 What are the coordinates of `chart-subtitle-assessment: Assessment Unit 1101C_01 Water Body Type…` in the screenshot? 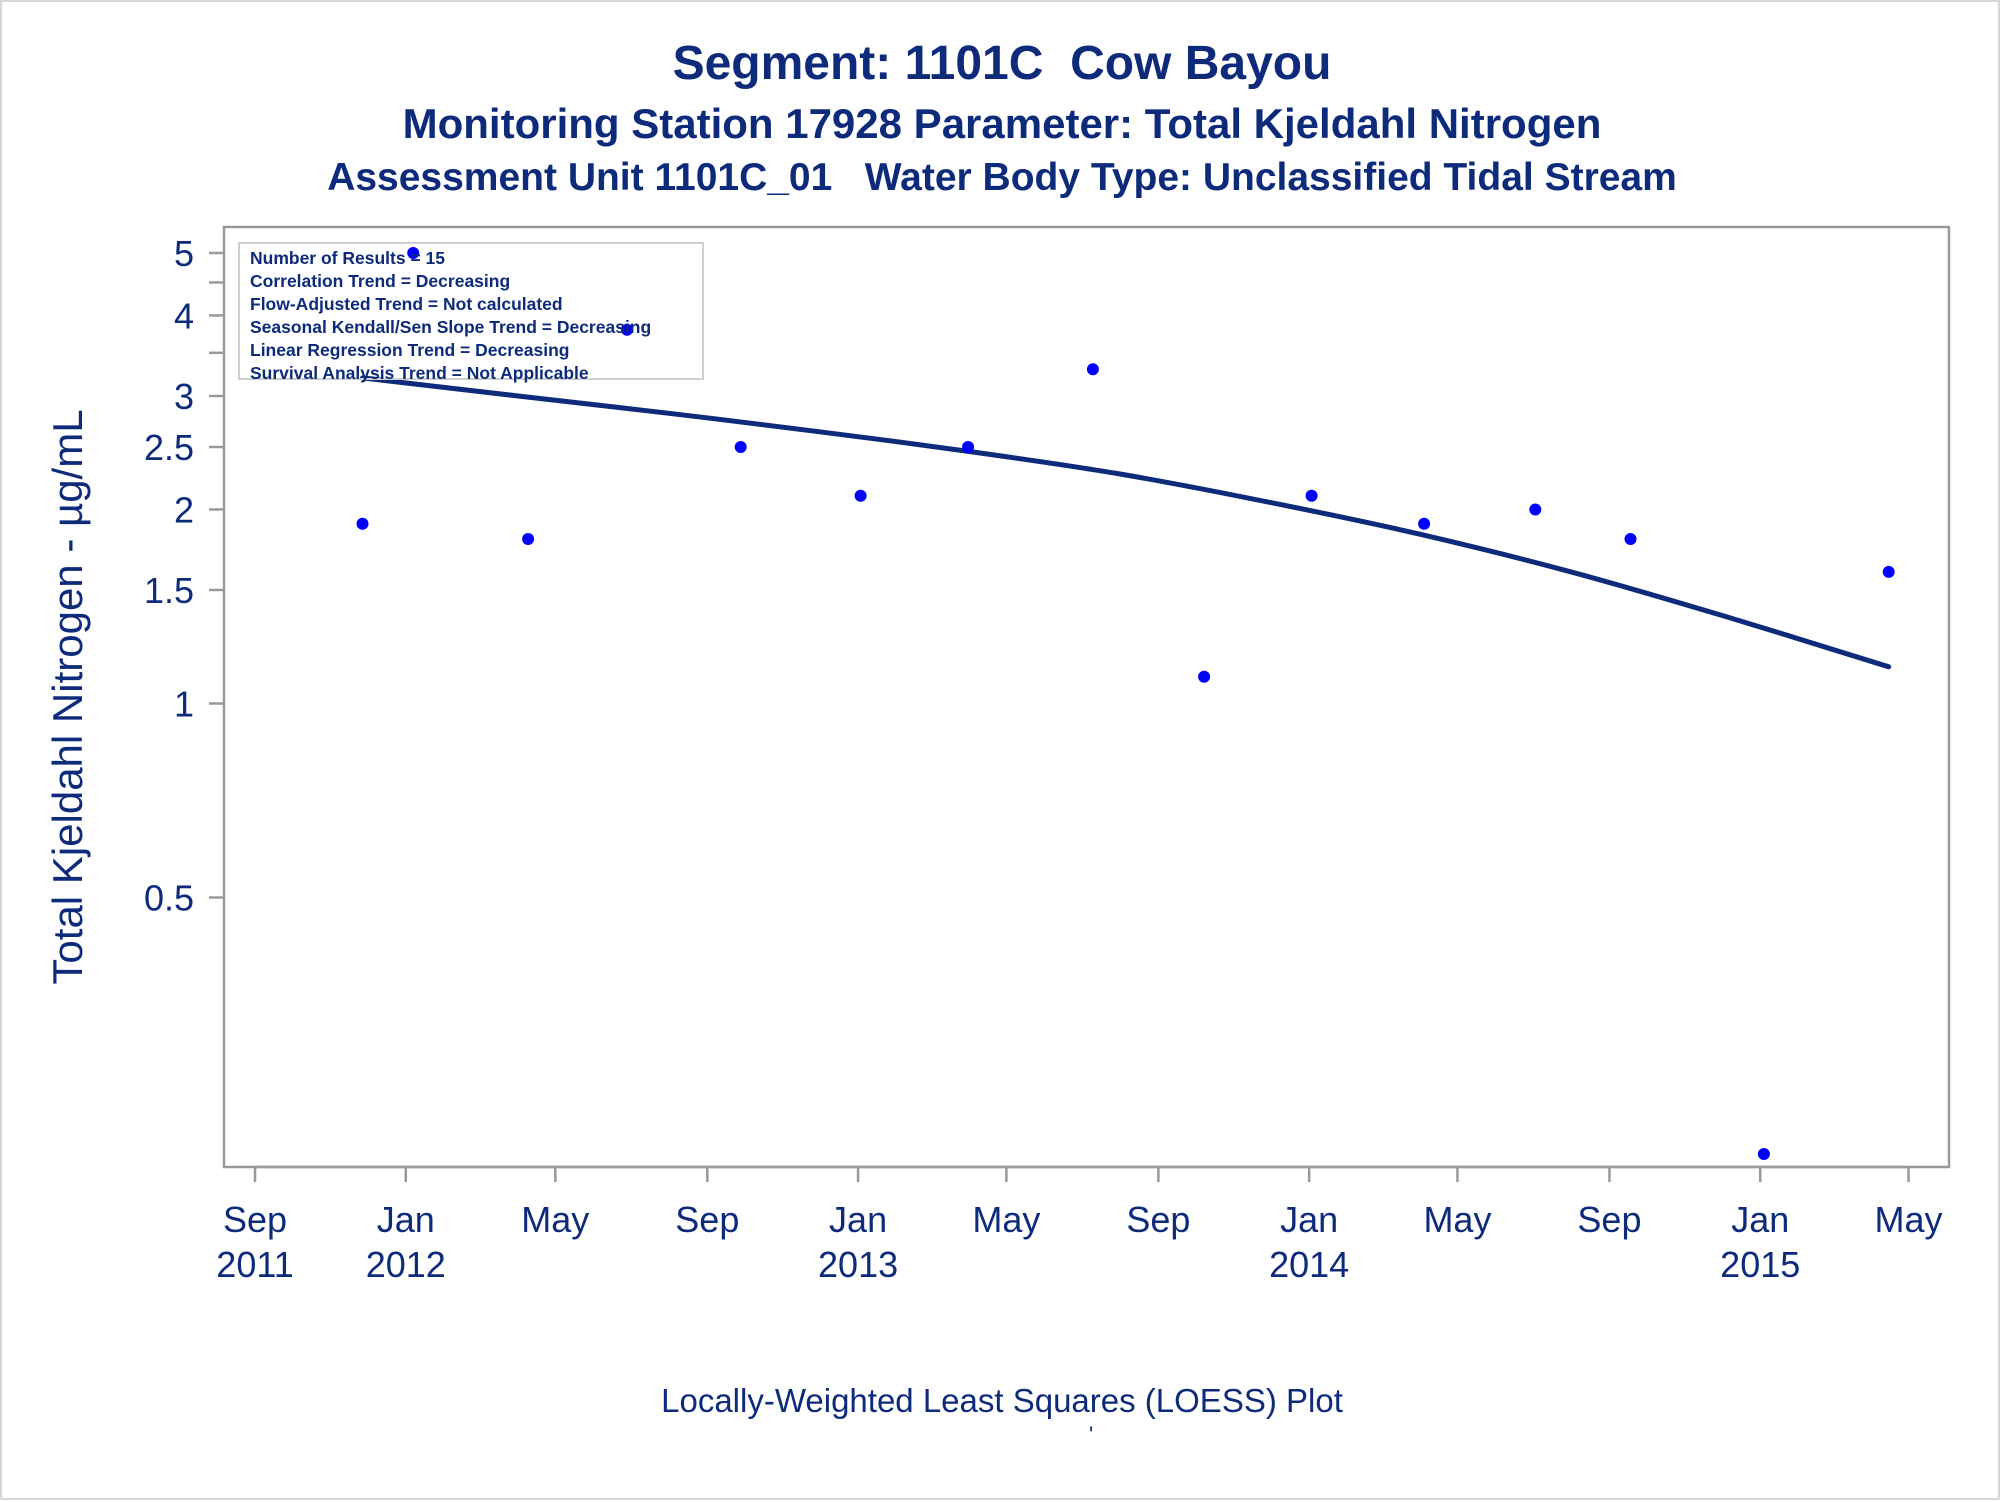 It's located at (1002, 177).